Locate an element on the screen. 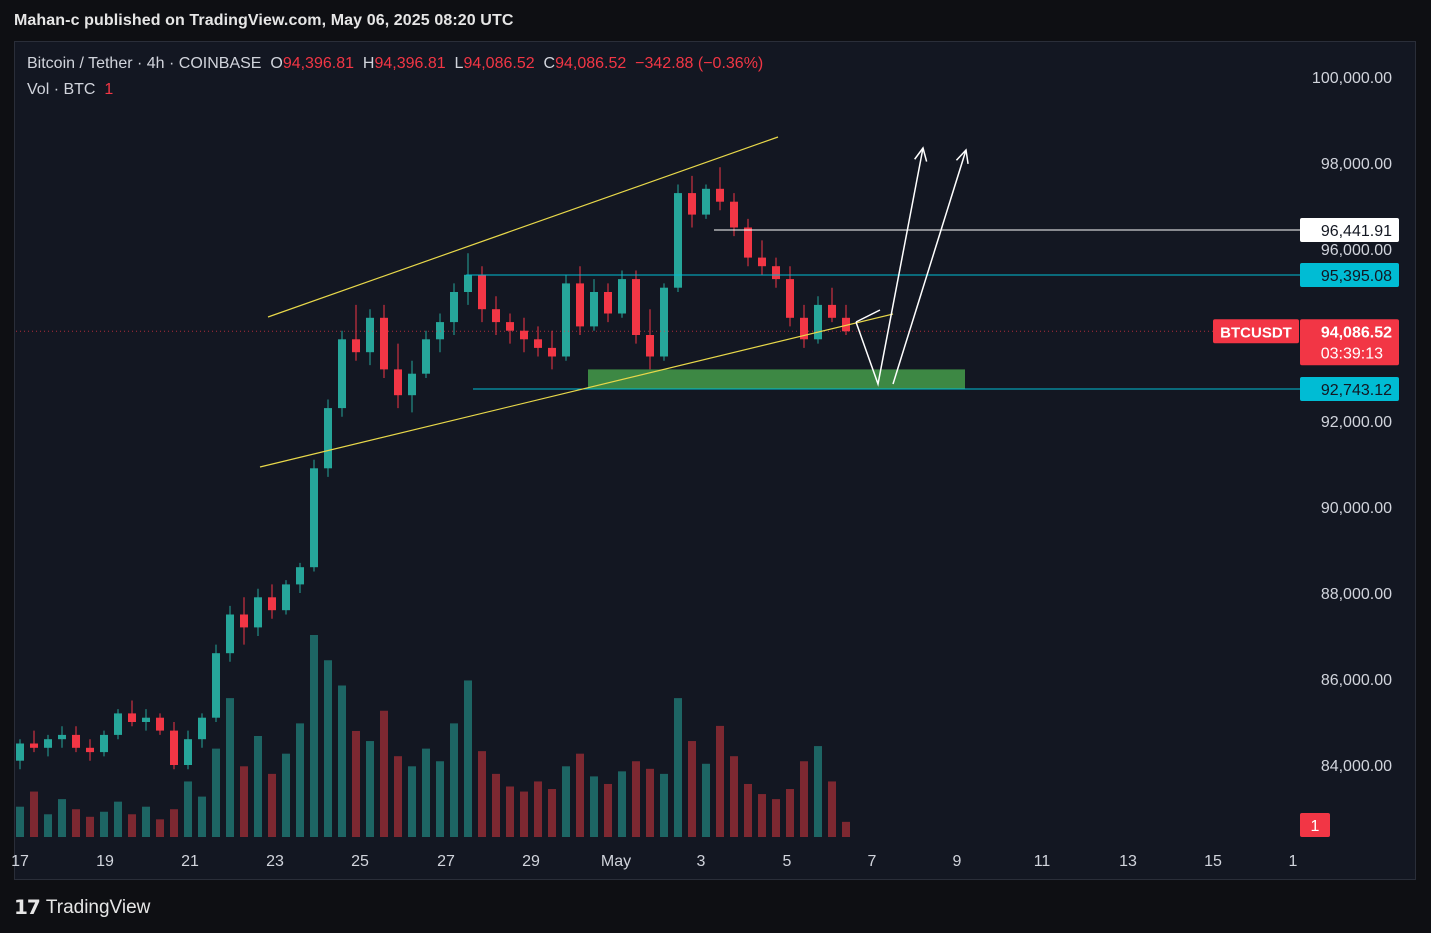 The height and width of the screenshot is (933, 1431). candle-countdown-label: 03:39:13 is located at coordinates (1352, 353).